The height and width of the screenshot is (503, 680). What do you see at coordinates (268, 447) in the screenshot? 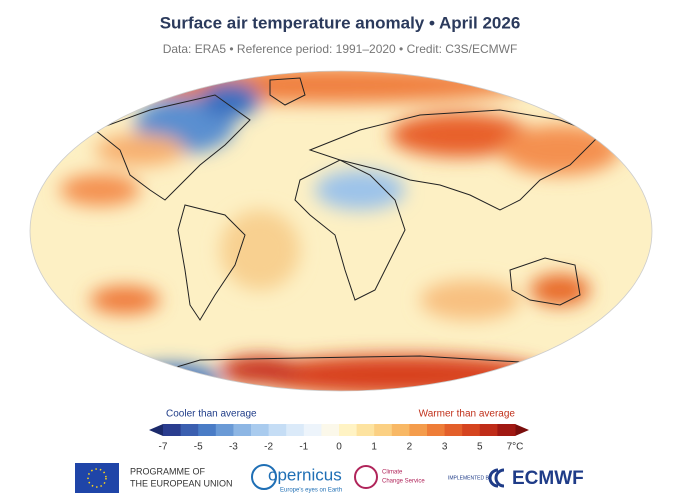
I see `colorbar-tick-label: -2` at bounding box center [268, 447].